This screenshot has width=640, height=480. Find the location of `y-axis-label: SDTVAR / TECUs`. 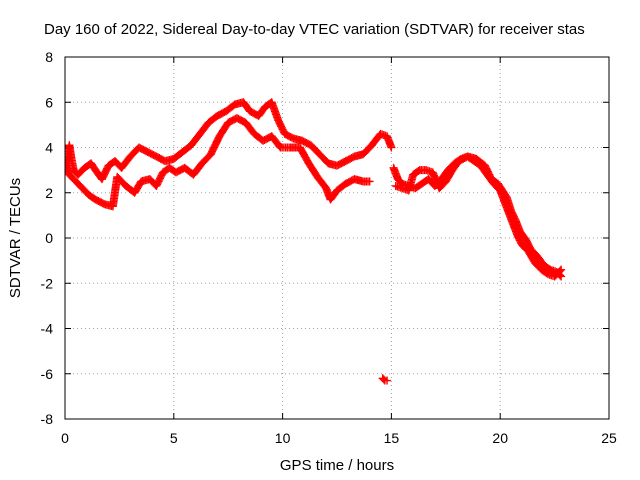

y-axis-label: SDTVAR / TECUs is located at coordinates (15, 238).